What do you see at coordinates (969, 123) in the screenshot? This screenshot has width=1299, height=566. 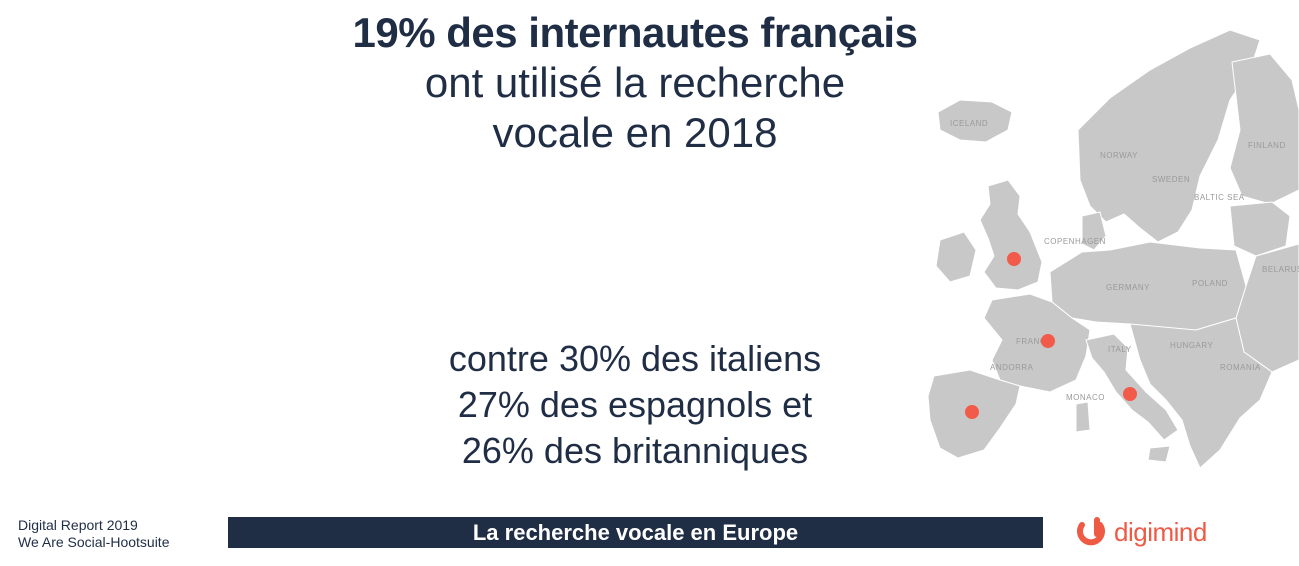 I see `map-label-iceland: ICELAND` at bounding box center [969, 123].